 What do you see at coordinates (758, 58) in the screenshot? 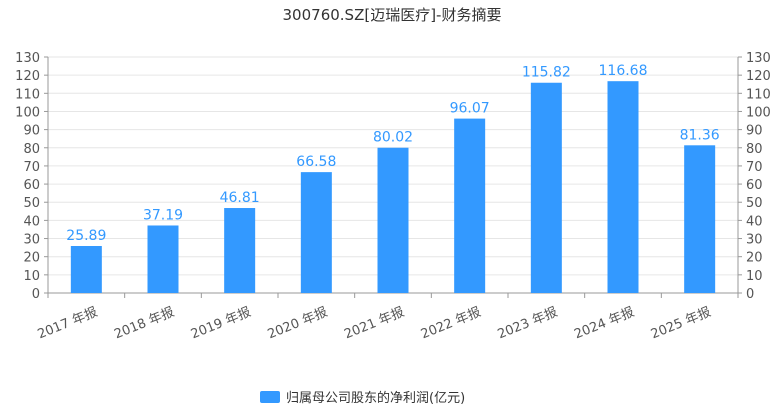
I see `y-tick-label-right: 130` at bounding box center [758, 58].